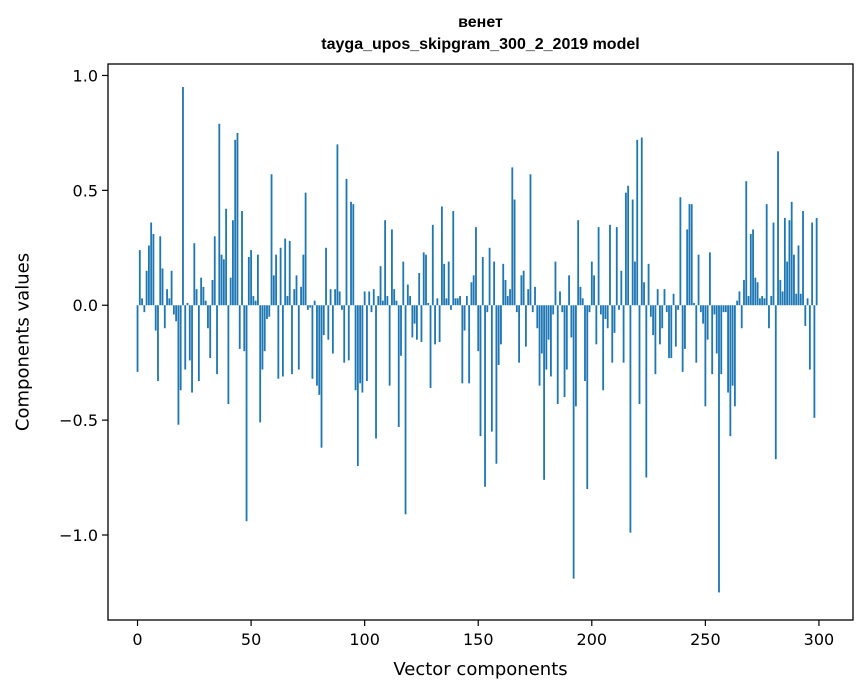 This screenshot has height=696, width=867. Describe the element at coordinates (85, 190) in the screenshot. I see `y-tick-label: 0.5` at that location.